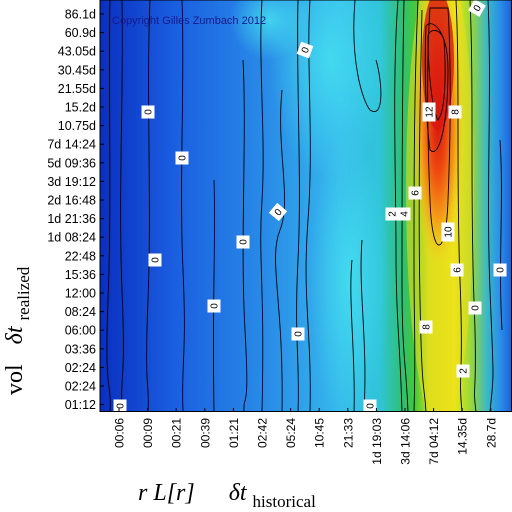 The height and width of the screenshot is (512, 512). What do you see at coordinates (429, 112) in the screenshot?
I see `contour-label: 12` at bounding box center [429, 112].